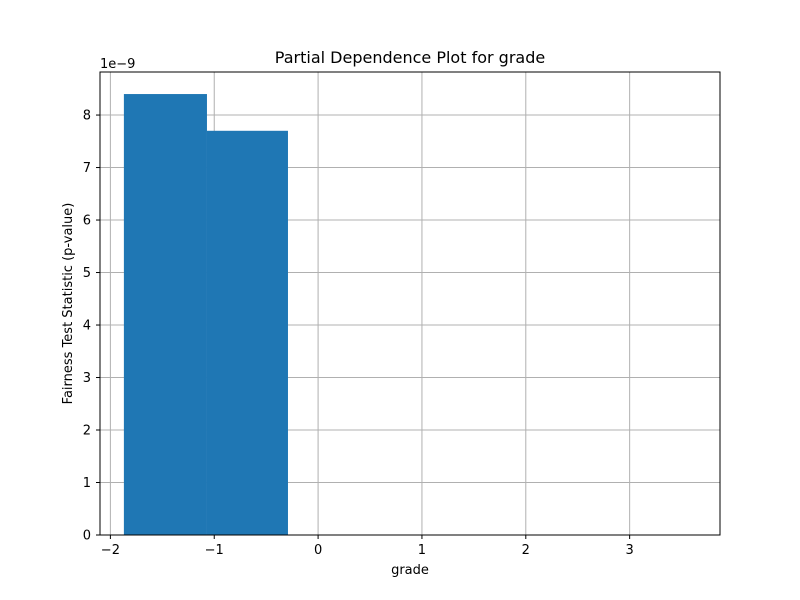  Describe the element at coordinates (526, 550) in the screenshot. I see `x-tick-label: 2` at that location.